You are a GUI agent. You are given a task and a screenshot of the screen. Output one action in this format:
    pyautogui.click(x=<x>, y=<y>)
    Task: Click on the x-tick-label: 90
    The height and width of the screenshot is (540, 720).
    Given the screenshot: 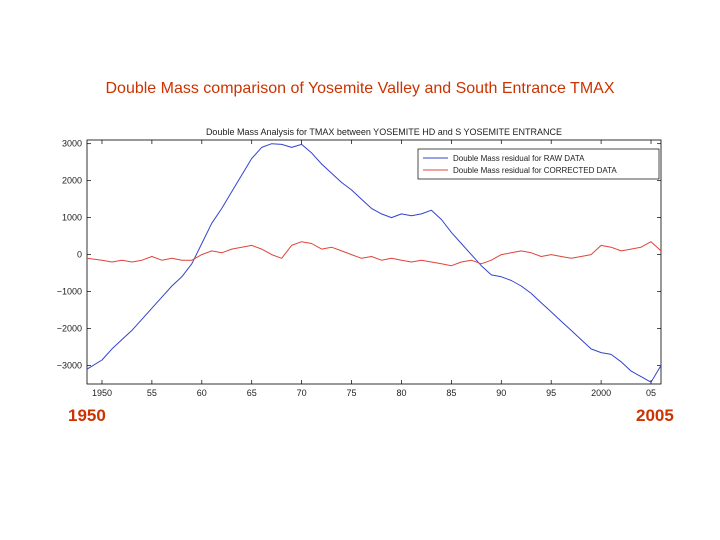 What is the action you would take?
    pyautogui.click(x=501, y=393)
    